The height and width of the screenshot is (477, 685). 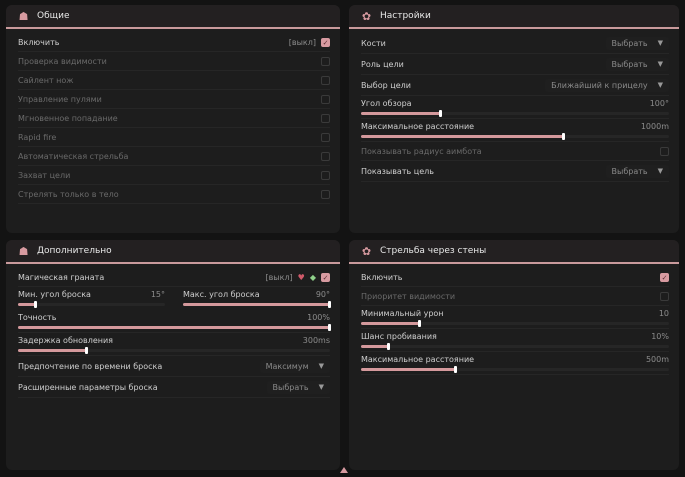 What do you see at coordinates (174, 80) in the screenshot?
I see `checkbox-row: Сайлент нож` at bounding box center [174, 80].